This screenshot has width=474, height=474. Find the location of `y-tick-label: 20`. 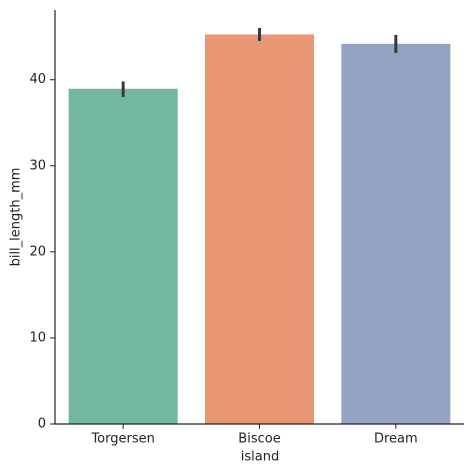

y-tick-label: 20 is located at coordinates (37, 251).